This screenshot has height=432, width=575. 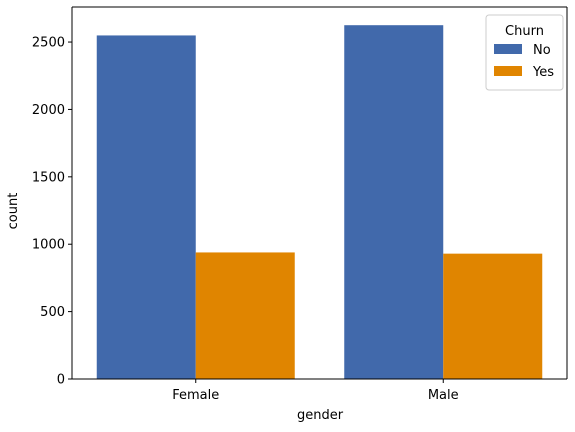 I want to click on bar-female-no, so click(x=146, y=207).